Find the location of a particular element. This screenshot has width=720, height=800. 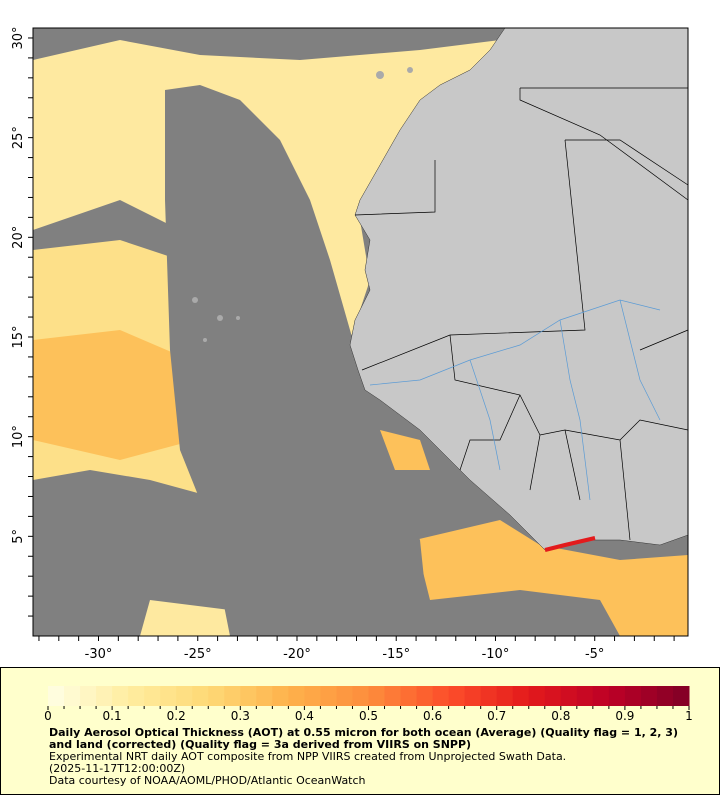

colorbar-tick-label: 0.6 is located at coordinates (432, 716).